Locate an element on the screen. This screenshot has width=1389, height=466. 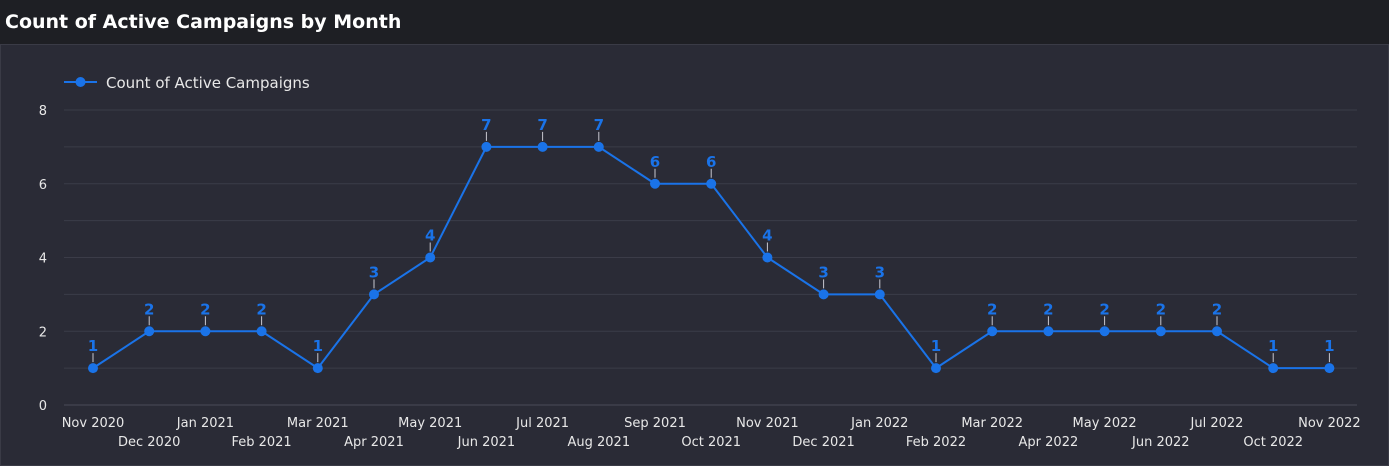
x-tick-label: Mar 2022 is located at coordinates (992, 423).